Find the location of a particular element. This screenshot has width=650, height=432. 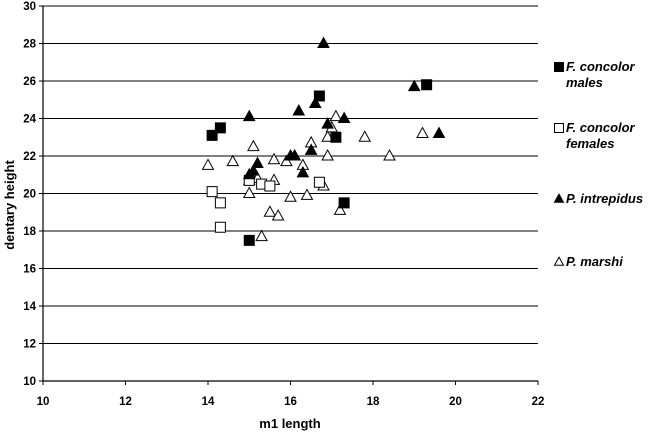

y-tick-label: 24 is located at coordinates (29, 120).